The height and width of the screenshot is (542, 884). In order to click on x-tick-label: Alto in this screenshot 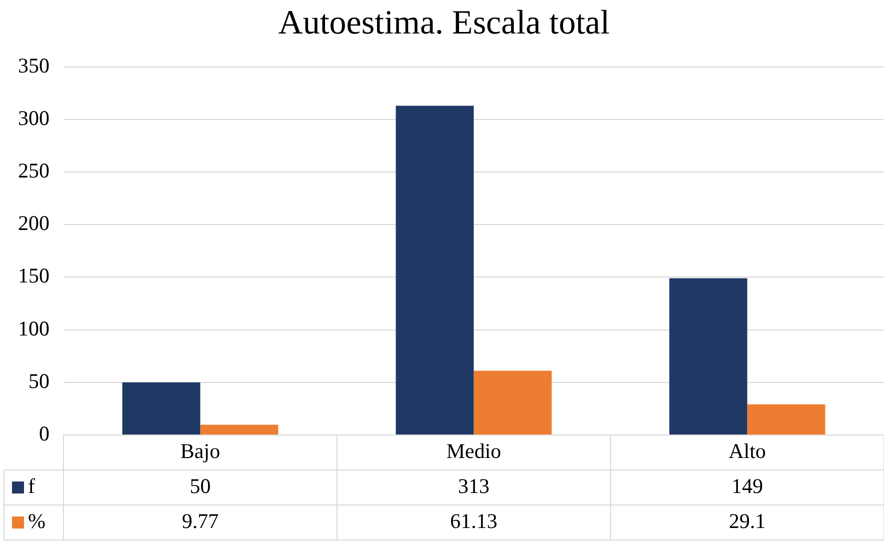, I will do `click(747, 451)`.